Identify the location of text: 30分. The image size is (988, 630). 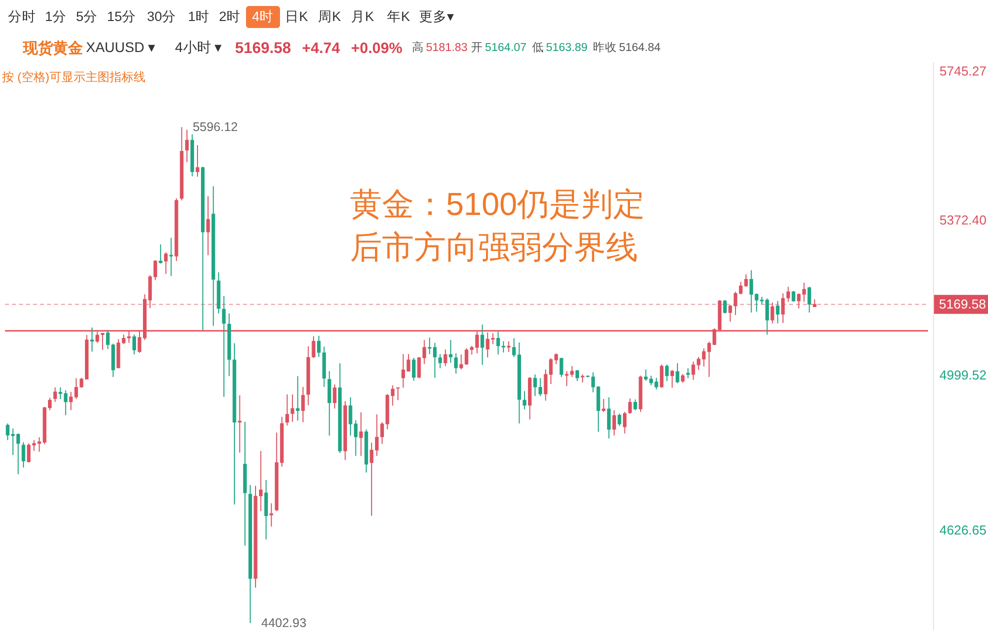
(161, 16).